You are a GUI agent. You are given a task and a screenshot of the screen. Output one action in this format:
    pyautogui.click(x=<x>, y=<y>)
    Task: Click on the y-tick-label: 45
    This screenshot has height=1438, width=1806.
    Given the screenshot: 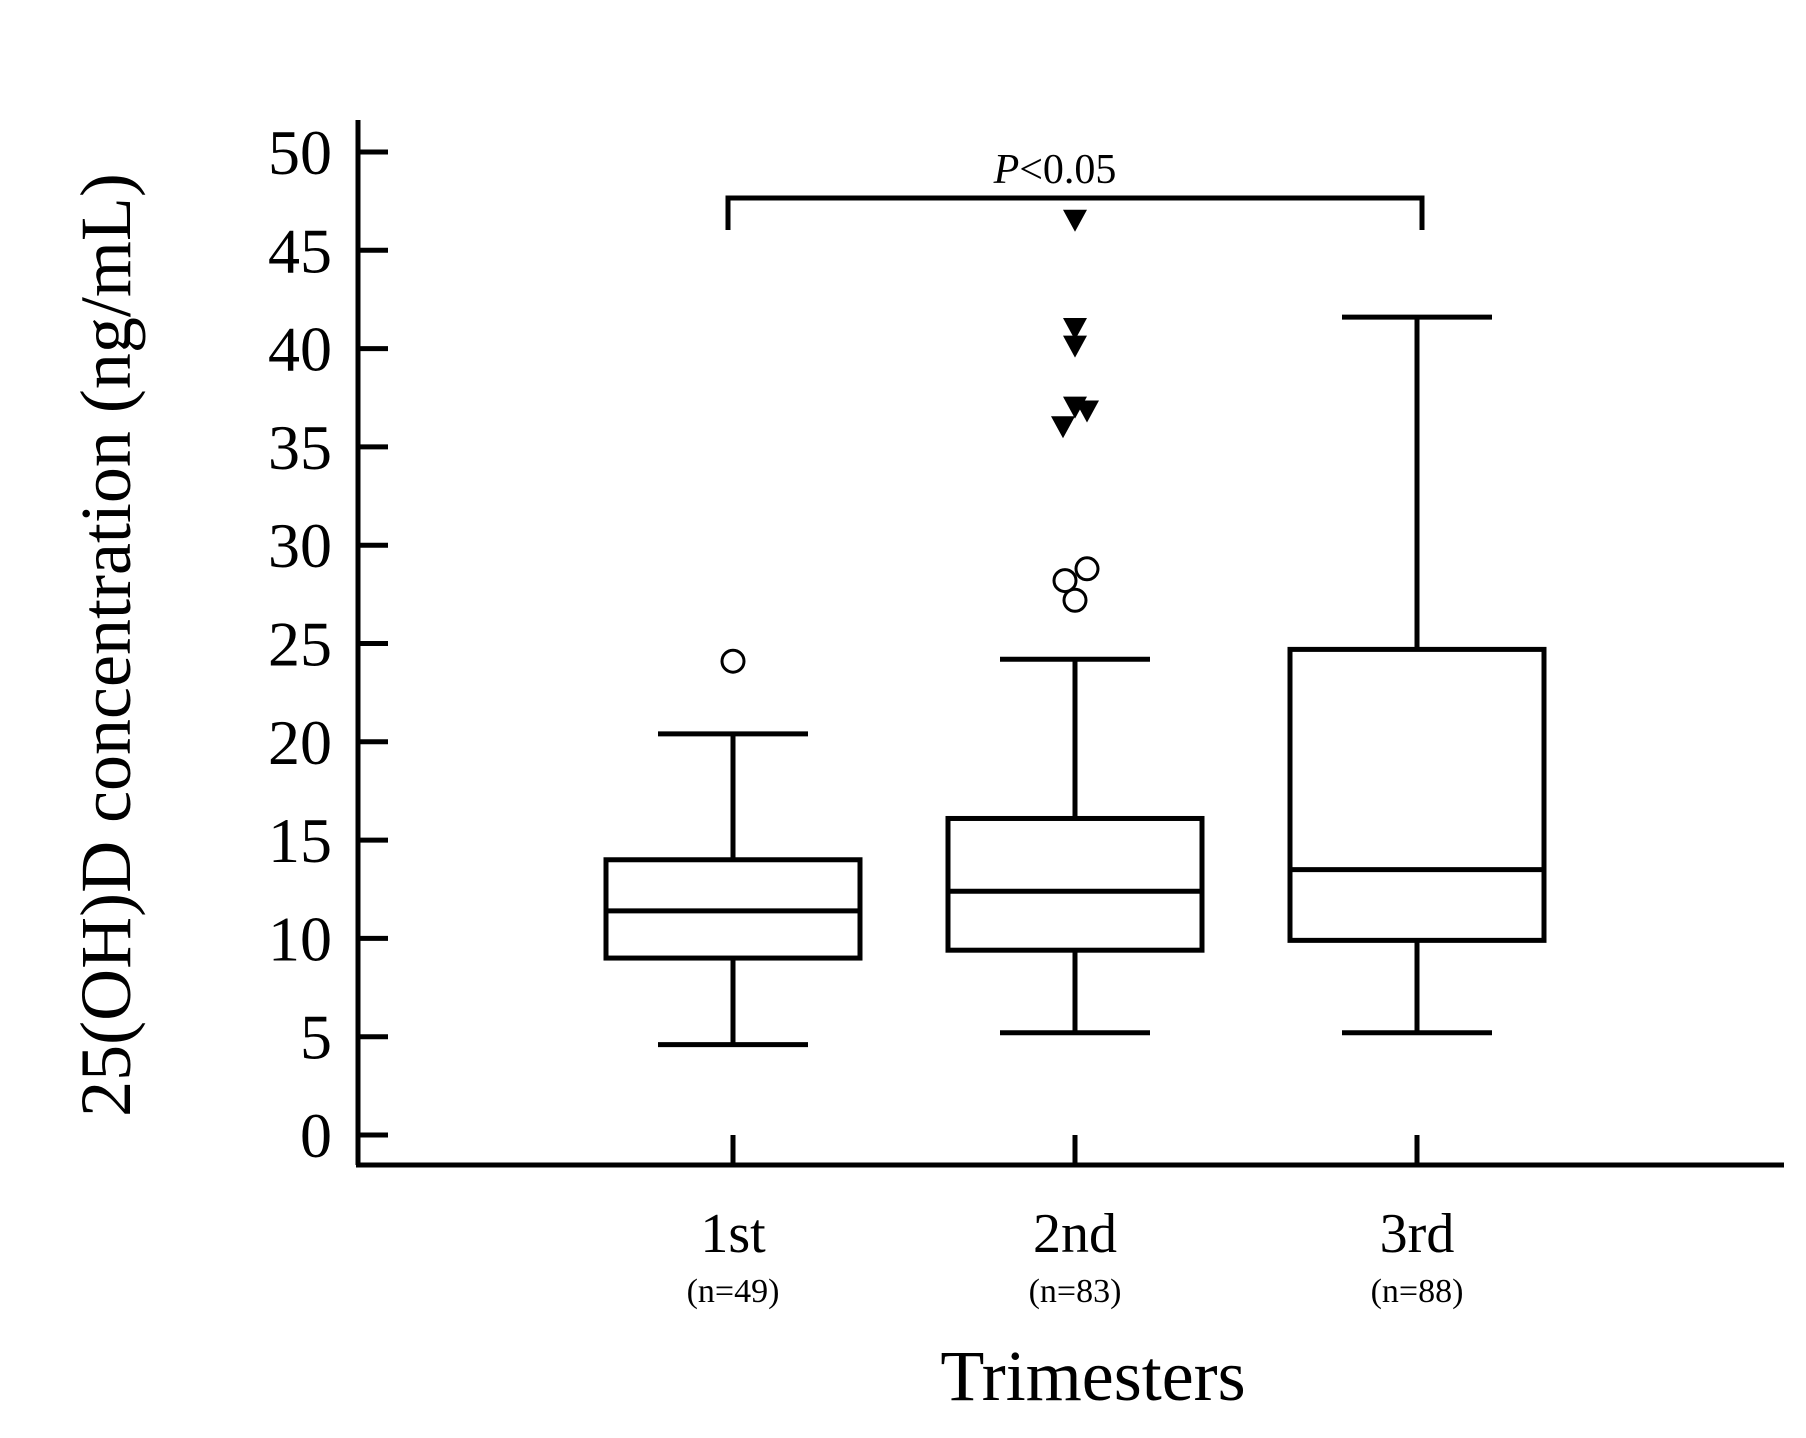 What is the action you would take?
    pyautogui.click(x=300, y=250)
    